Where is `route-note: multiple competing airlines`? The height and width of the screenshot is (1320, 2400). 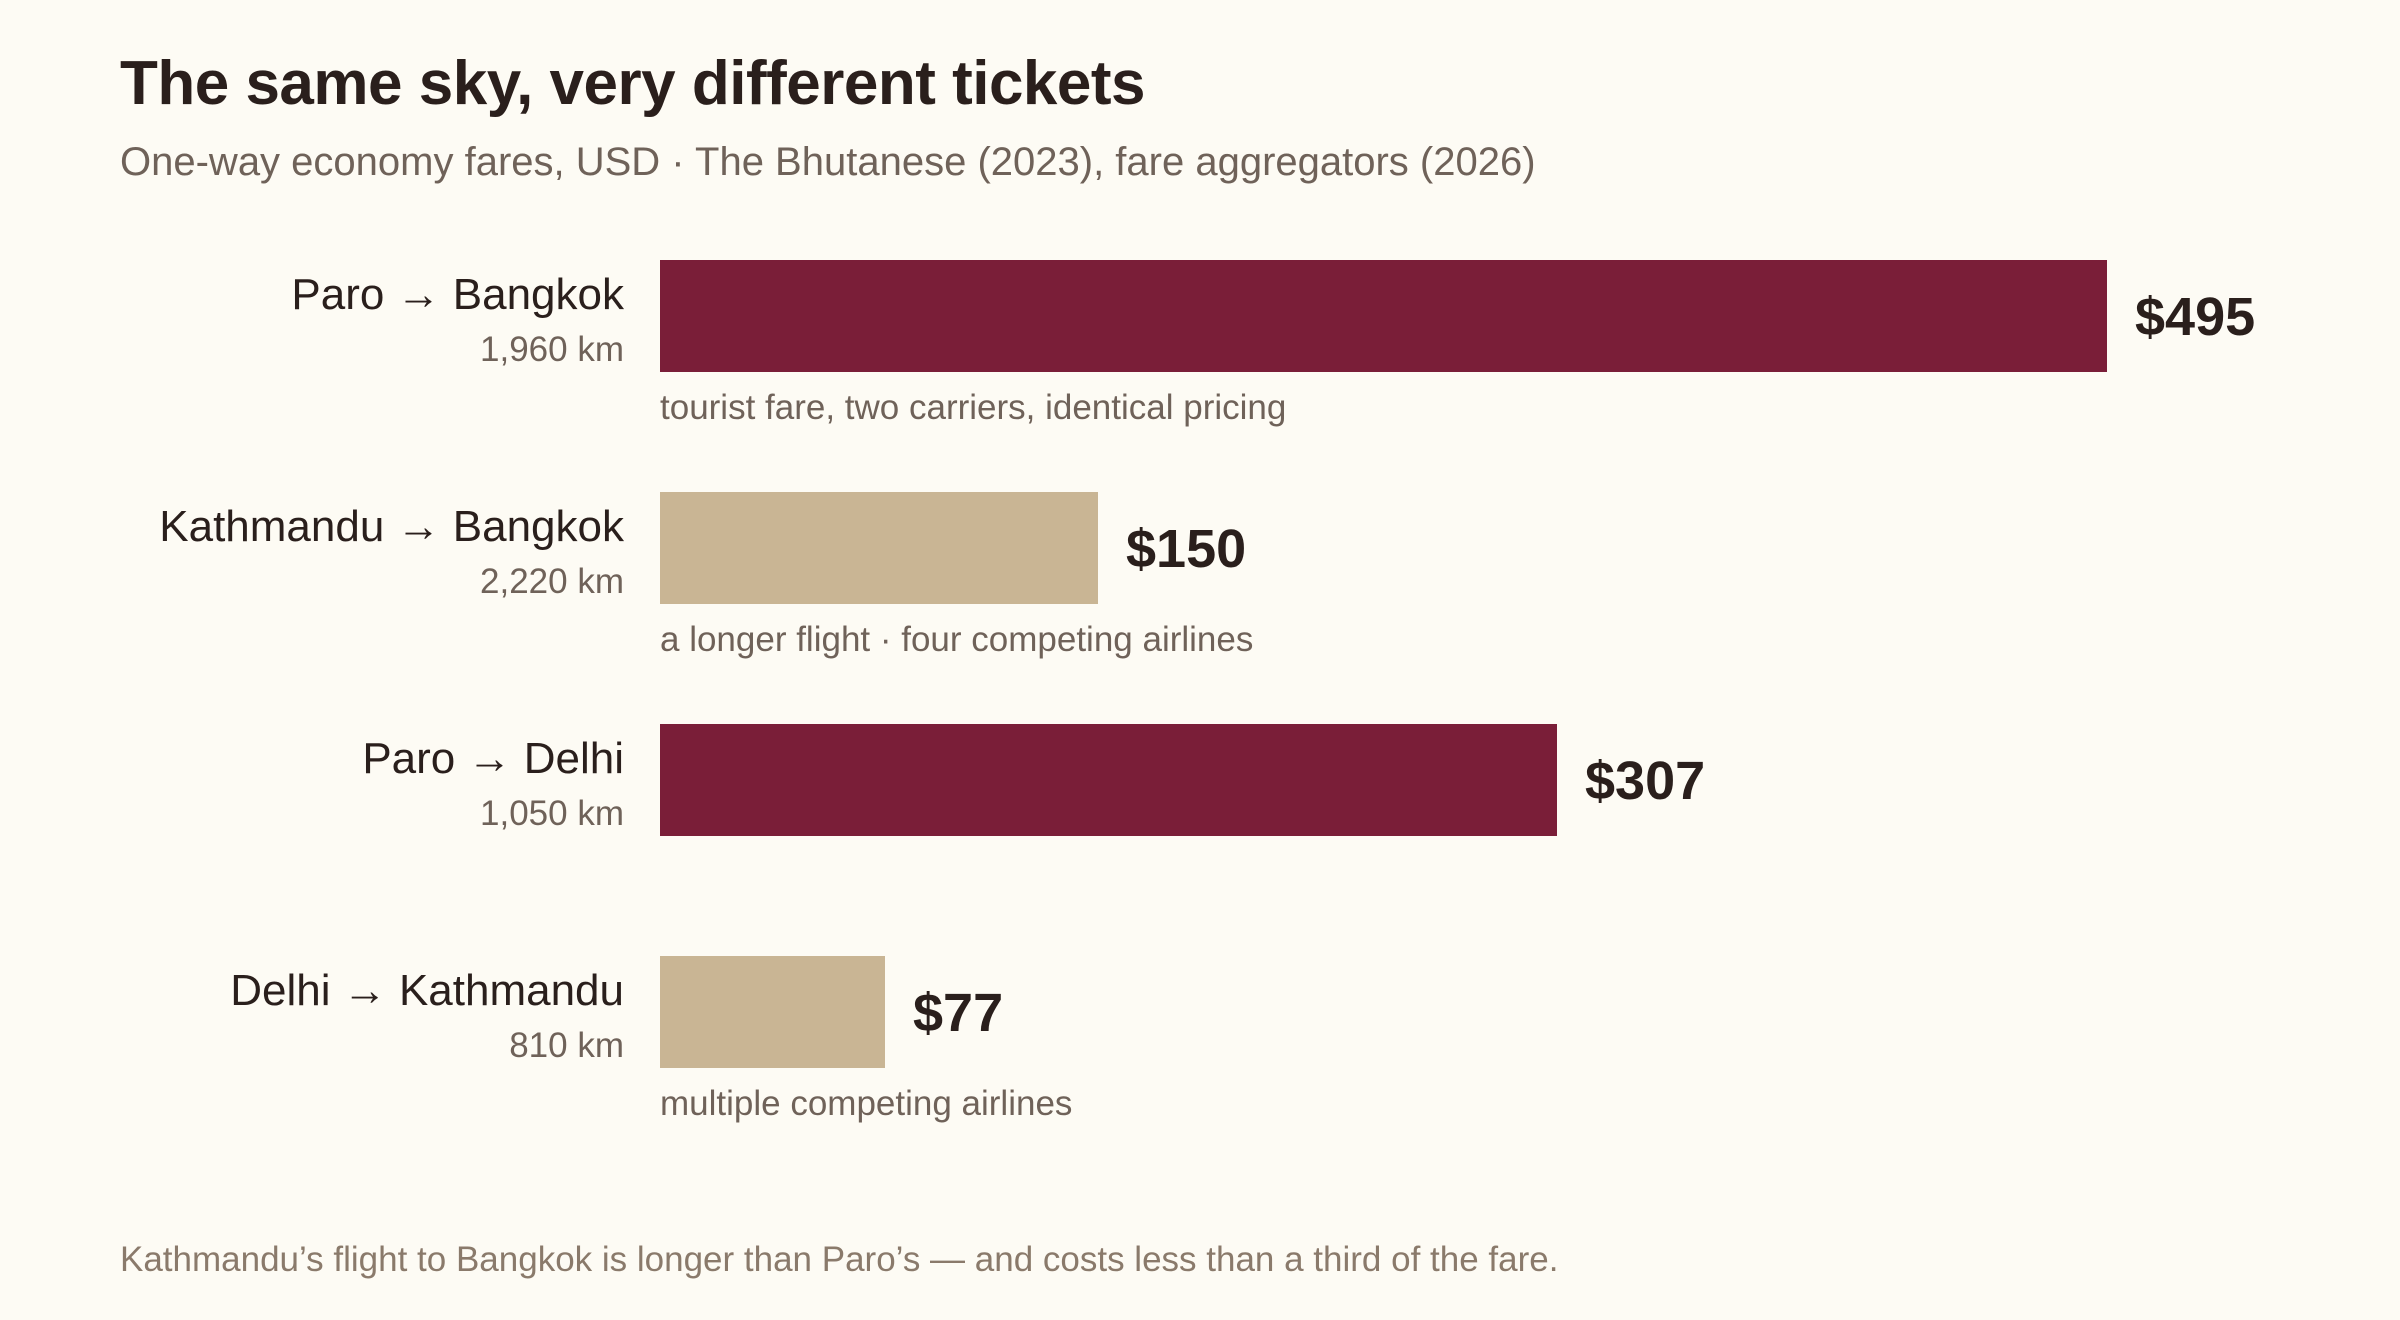 route-note: multiple competing airlines is located at coordinates (866, 1103).